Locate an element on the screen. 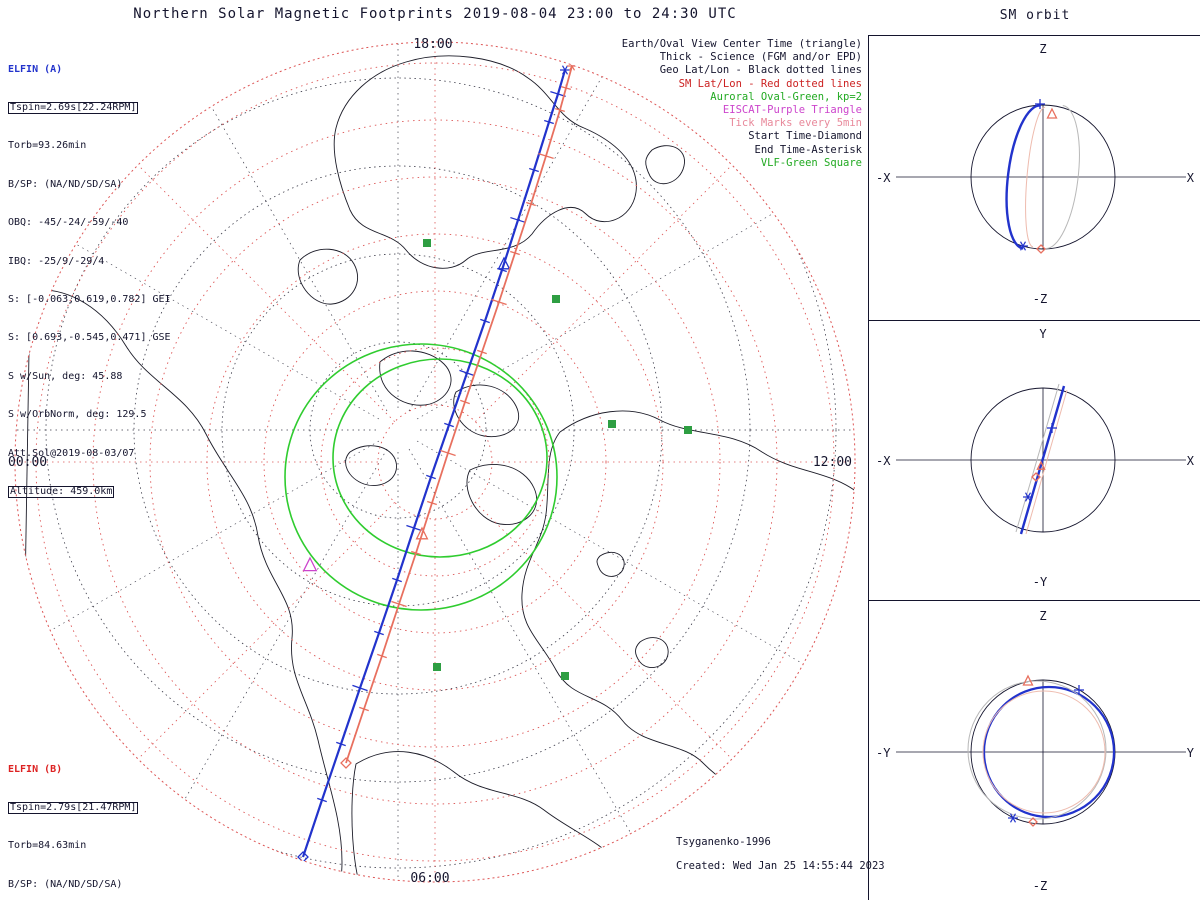  orbit-panel-divider-top is located at coordinates (1034, 35).